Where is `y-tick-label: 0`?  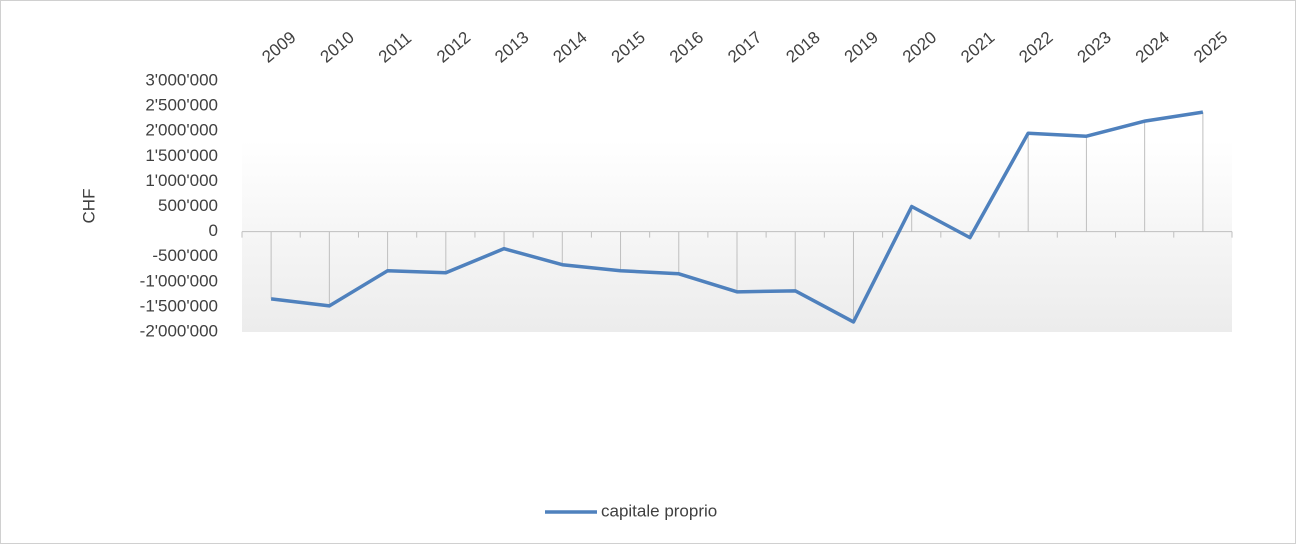
y-tick-label: 0 is located at coordinates (213, 230).